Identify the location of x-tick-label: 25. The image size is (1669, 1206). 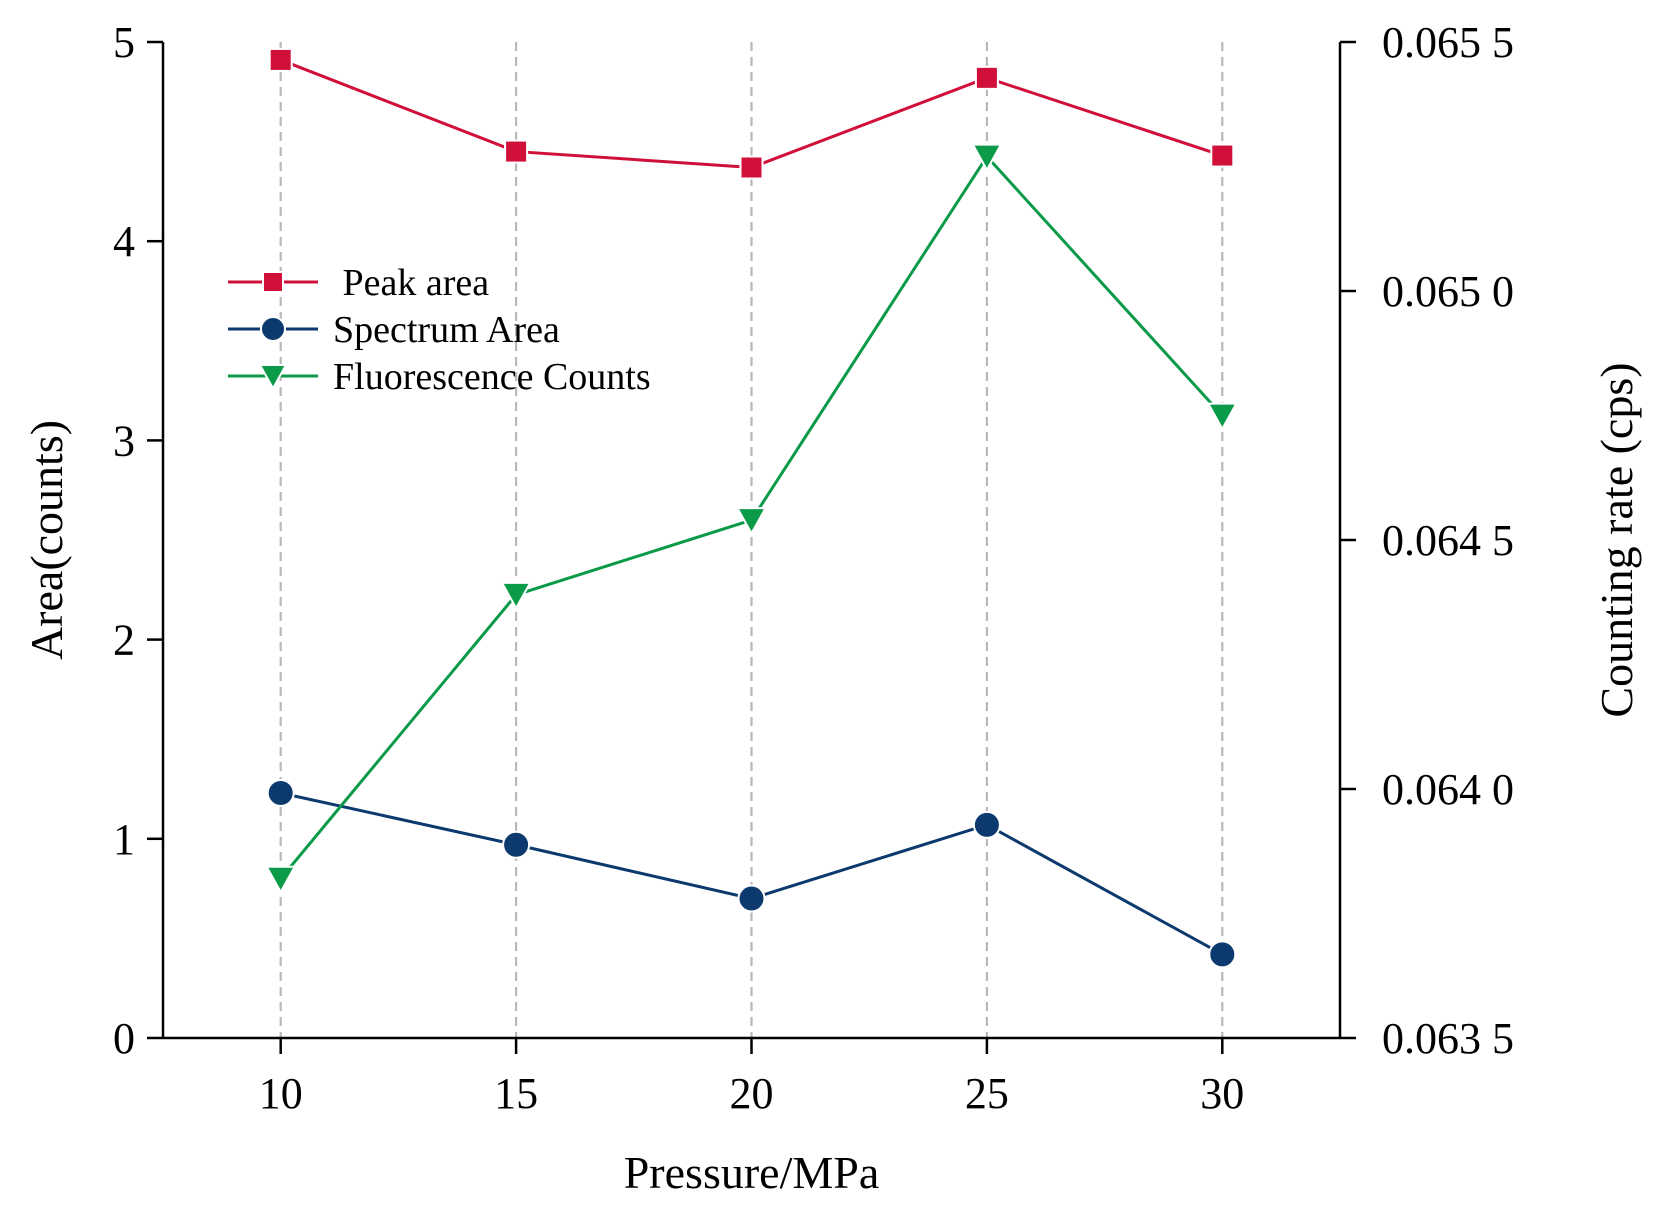
(987, 1093).